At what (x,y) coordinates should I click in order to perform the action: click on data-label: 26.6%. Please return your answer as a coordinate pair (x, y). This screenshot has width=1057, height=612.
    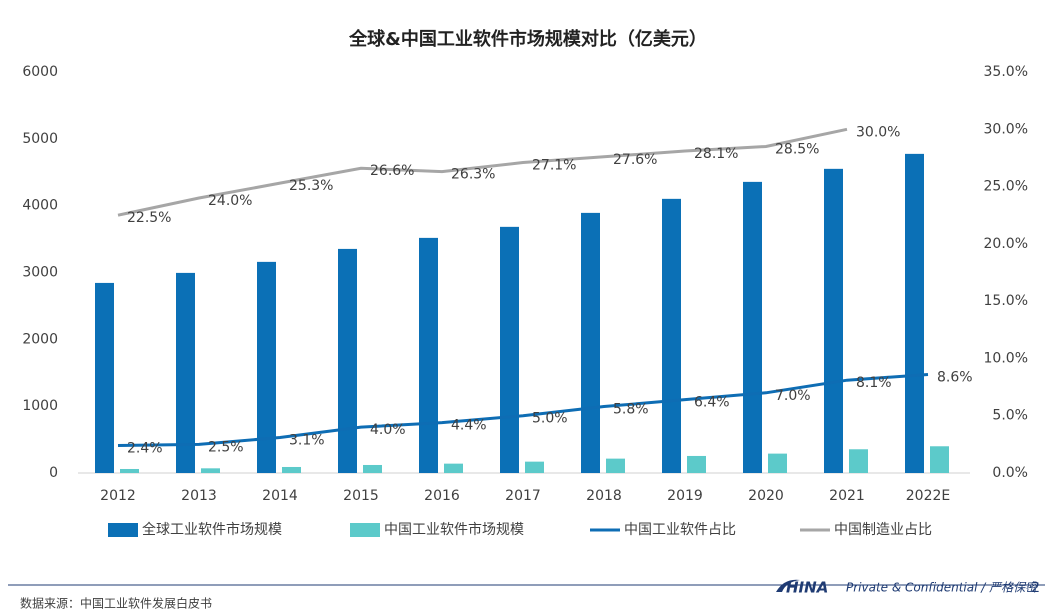
    Looking at the image, I should click on (392, 171).